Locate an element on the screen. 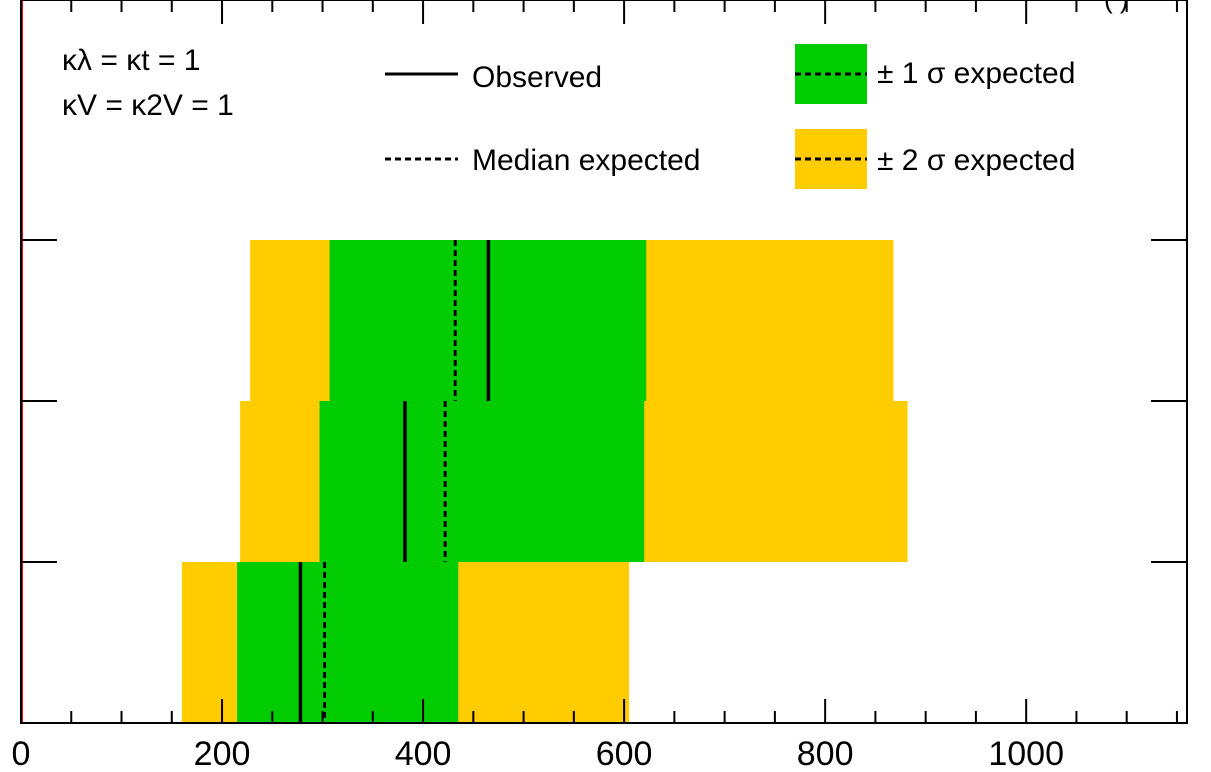 This screenshot has width=1211, height=772. x-tick-label: 400 is located at coordinates (423, 753).